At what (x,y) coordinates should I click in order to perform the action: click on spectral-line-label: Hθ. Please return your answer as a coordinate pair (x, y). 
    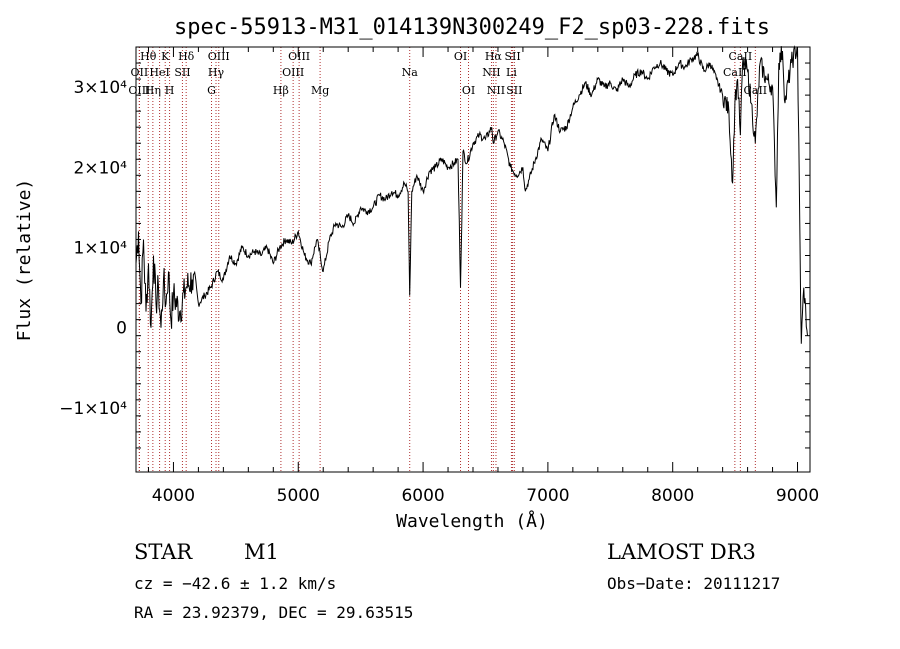
    Looking at the image, I should click on (148, 56).